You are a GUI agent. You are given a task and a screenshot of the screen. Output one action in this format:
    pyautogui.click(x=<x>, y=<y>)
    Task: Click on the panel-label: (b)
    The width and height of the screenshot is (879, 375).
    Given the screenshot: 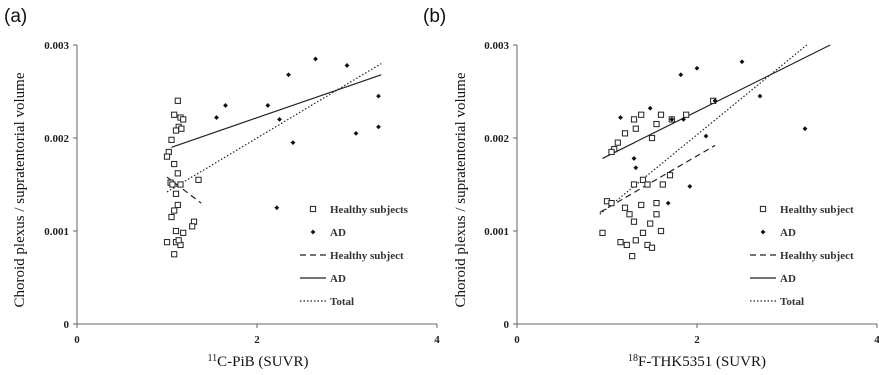 What is the action you would take?
    pyautogui.click(x=434, y=16)
    